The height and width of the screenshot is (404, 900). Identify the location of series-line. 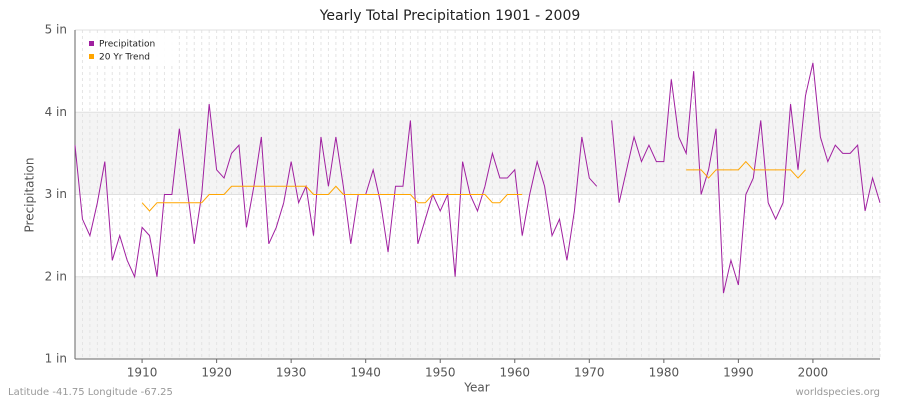
(473, 186).